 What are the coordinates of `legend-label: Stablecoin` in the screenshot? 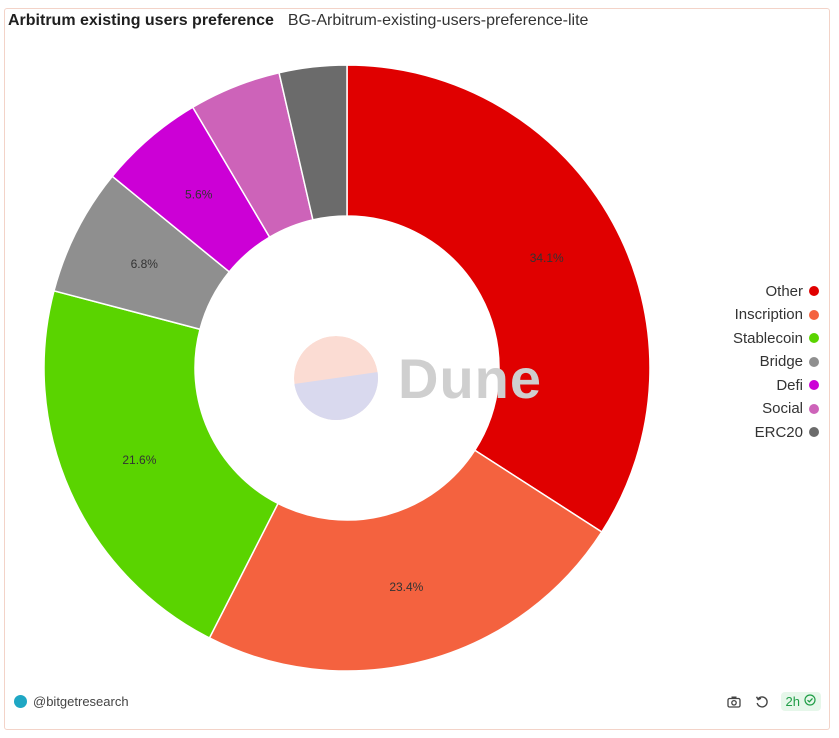 It's located at (767, 338).